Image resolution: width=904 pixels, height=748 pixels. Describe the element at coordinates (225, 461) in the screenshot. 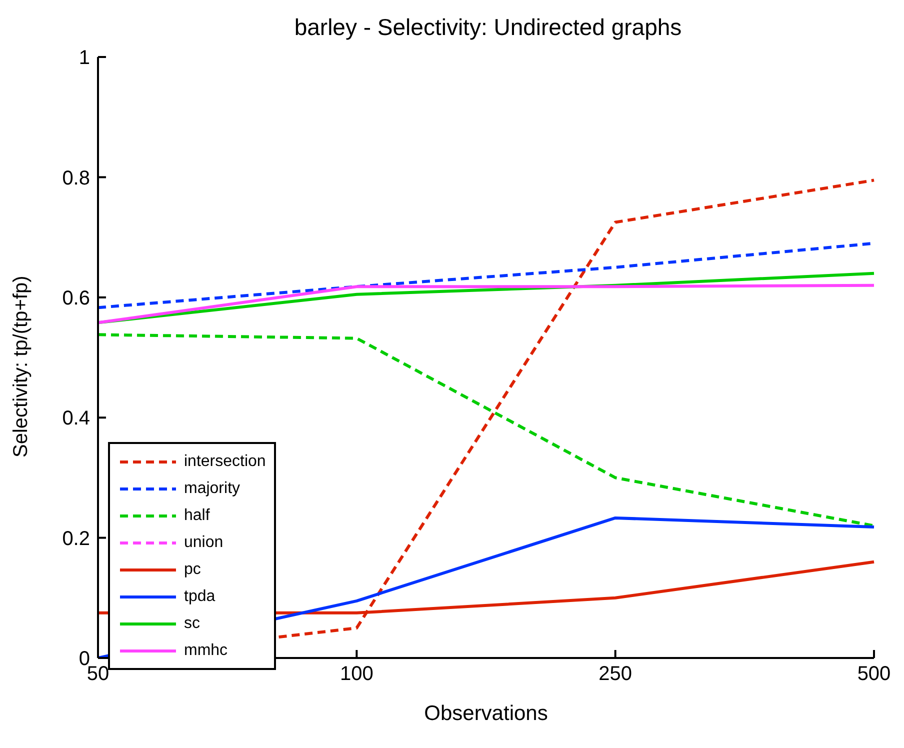

I see `legend-label: intersection` at that location.